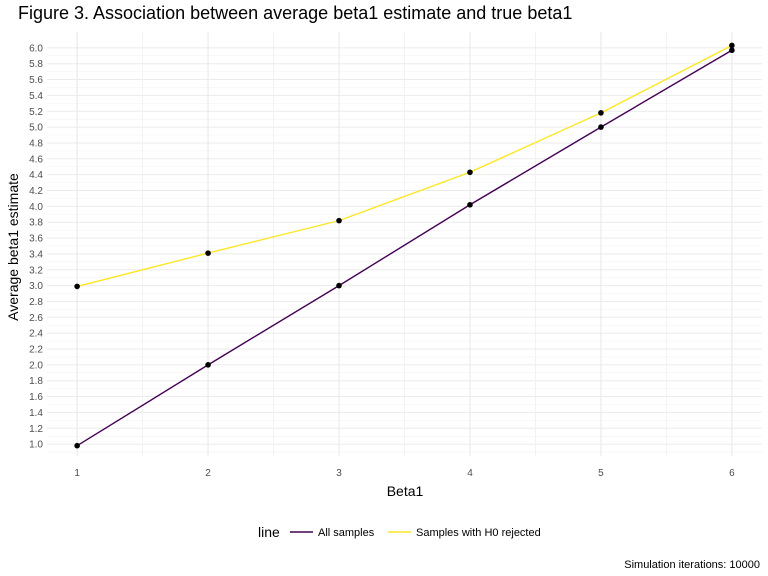  I want to click on x-axis-title: Beta1, so click(405, 491).